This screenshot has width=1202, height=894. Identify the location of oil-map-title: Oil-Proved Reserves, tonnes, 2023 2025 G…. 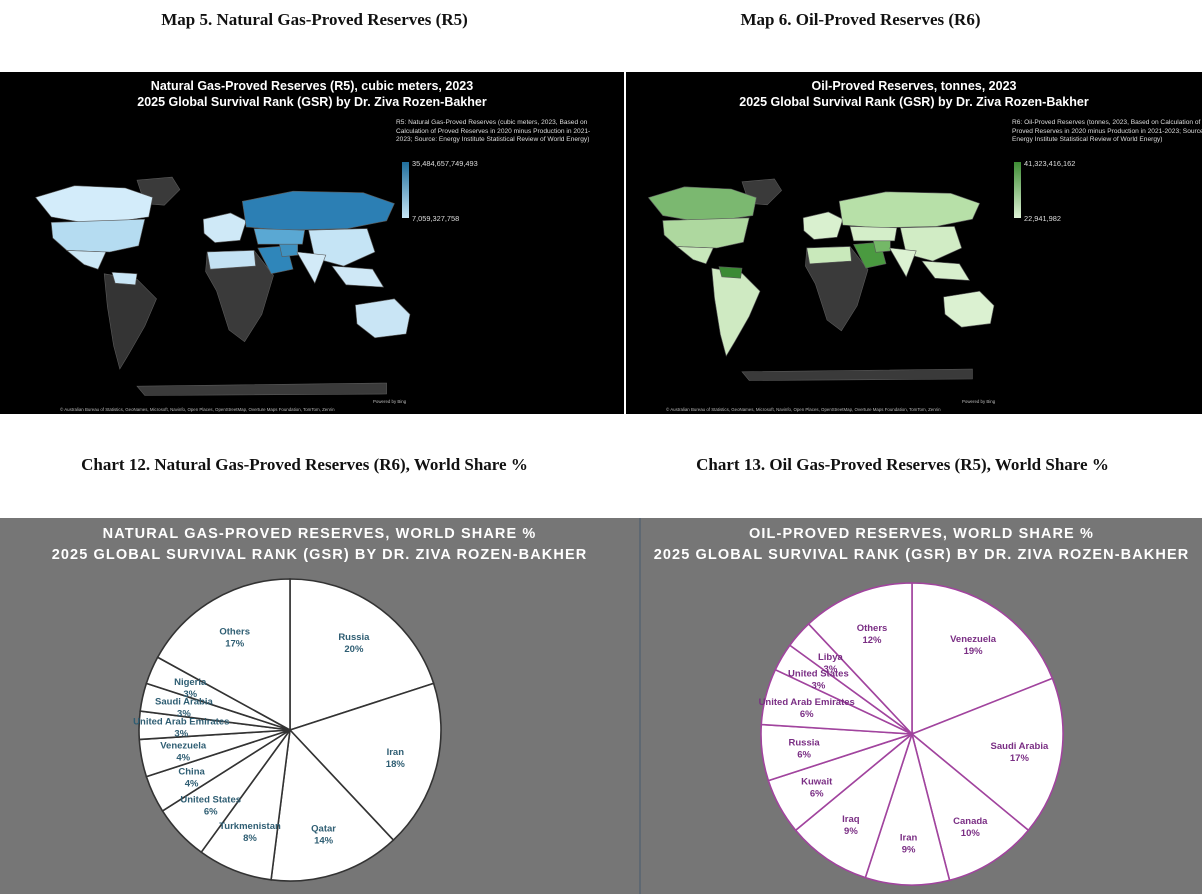
(914, 94).